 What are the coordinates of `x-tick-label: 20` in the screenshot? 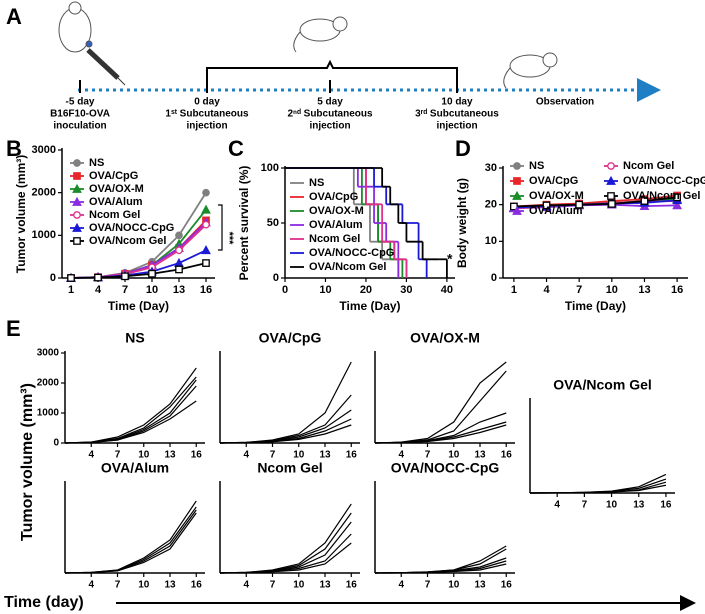 It's located at (366, 290).